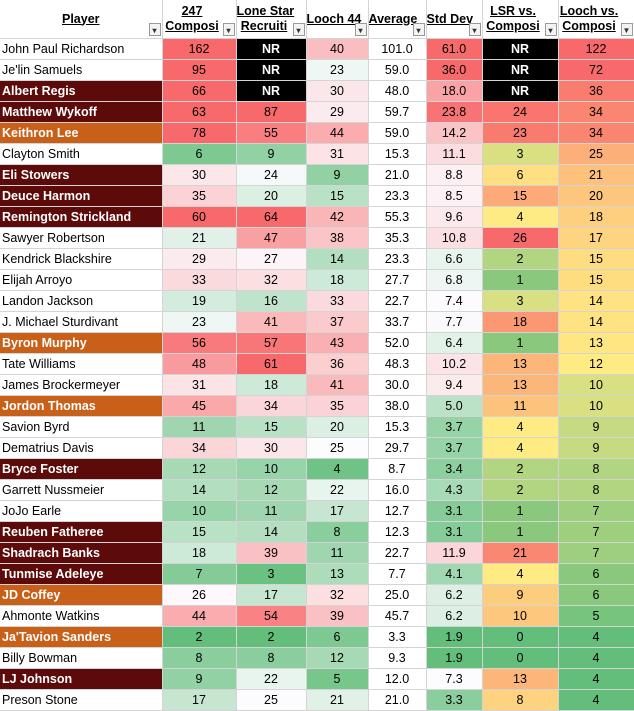 This screenshot has width=634, height=711. What do you see at coordinates (337, 49) in the screenshot?
I see `cell-looch: 40` at bounding box center [337, 49].